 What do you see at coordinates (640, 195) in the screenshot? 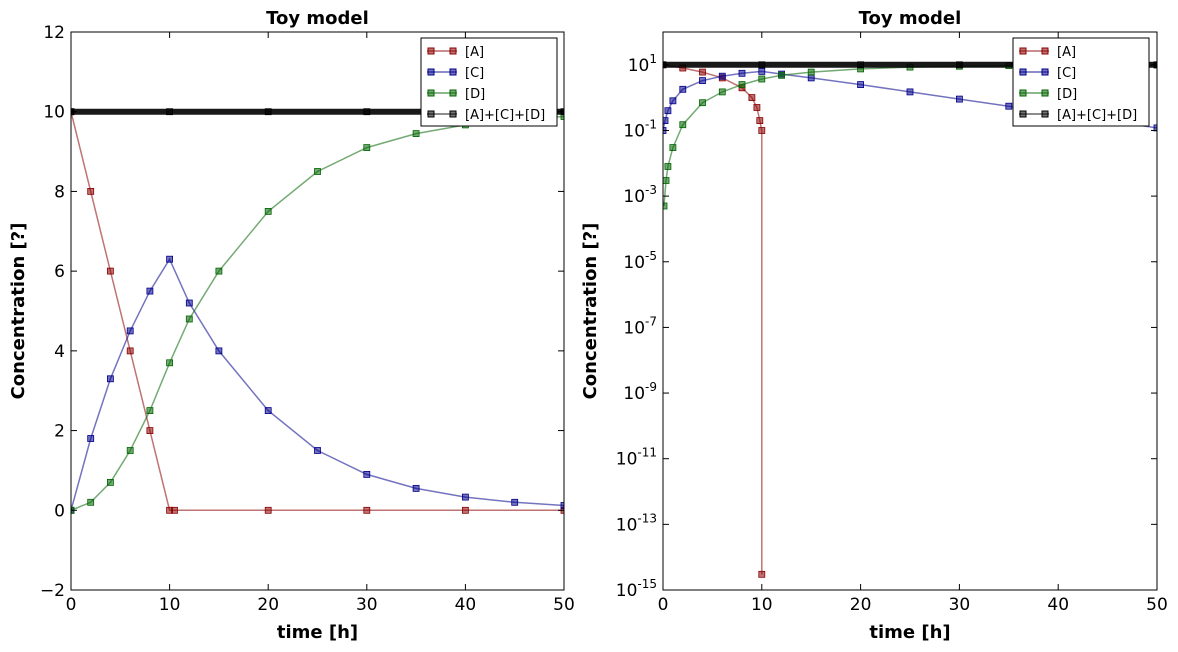
I see `y-tick-label: 10⁻³` at bounding box center [640, 195].